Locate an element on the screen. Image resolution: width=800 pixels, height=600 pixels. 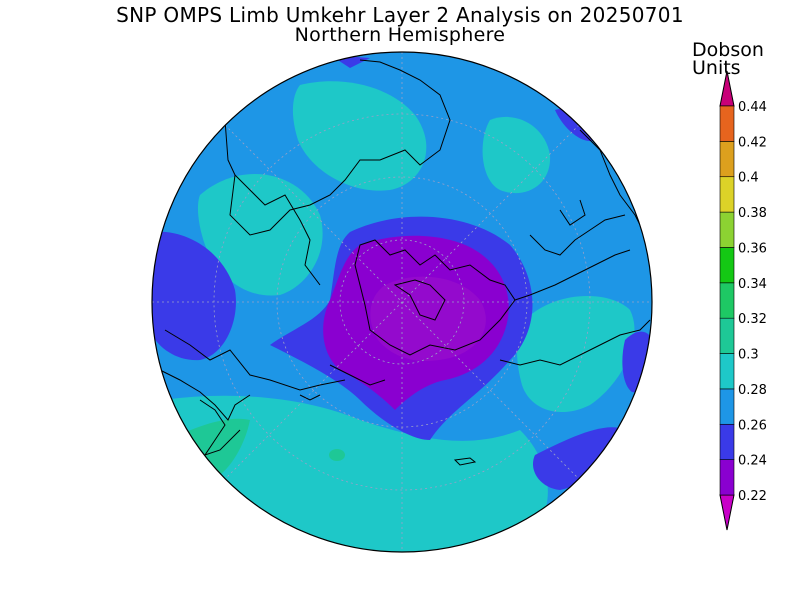
colorbar-low-triangle is located at coordinates (727, 512).